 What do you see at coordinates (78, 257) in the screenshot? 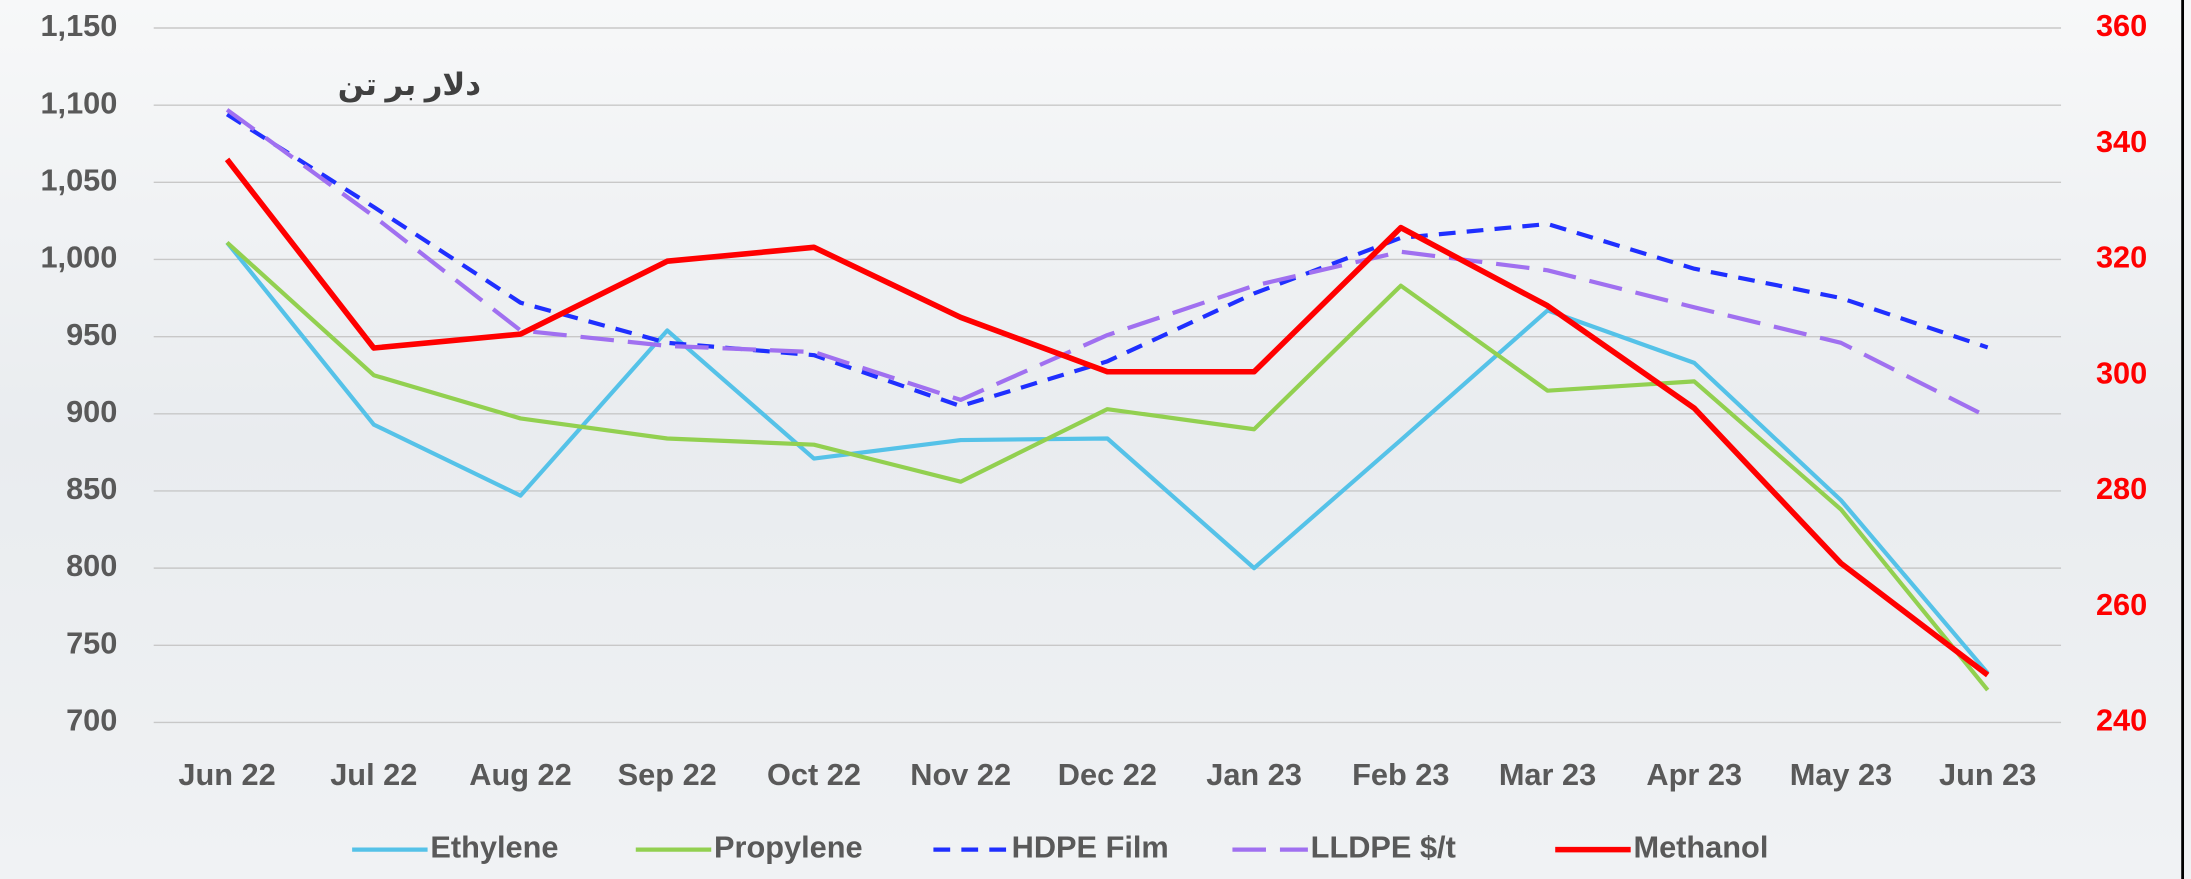
I see `y-tick-label: 1,000` at bounding box center [78, 257].